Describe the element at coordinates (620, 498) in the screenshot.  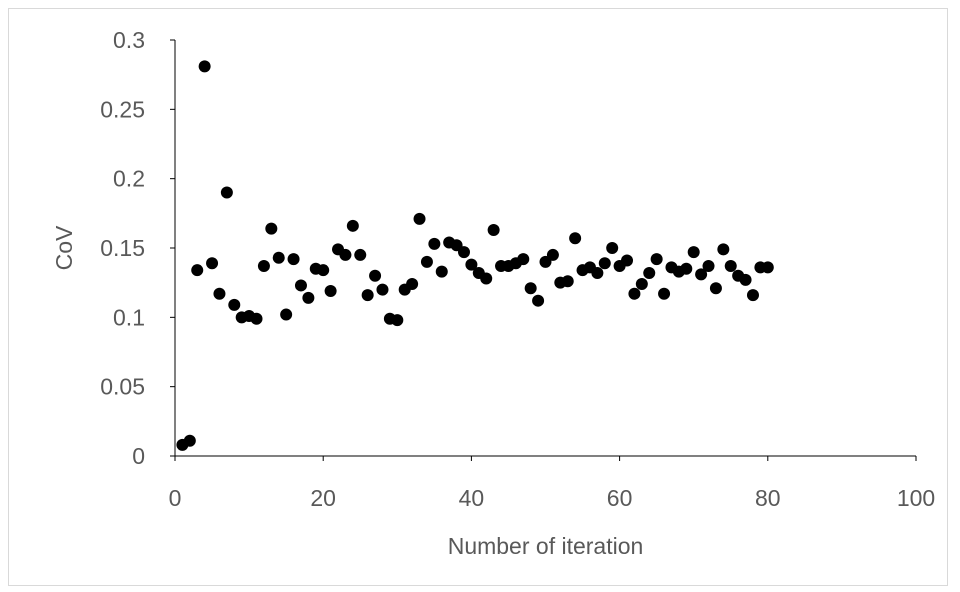
I see `x-tick-label: 60` at that location.